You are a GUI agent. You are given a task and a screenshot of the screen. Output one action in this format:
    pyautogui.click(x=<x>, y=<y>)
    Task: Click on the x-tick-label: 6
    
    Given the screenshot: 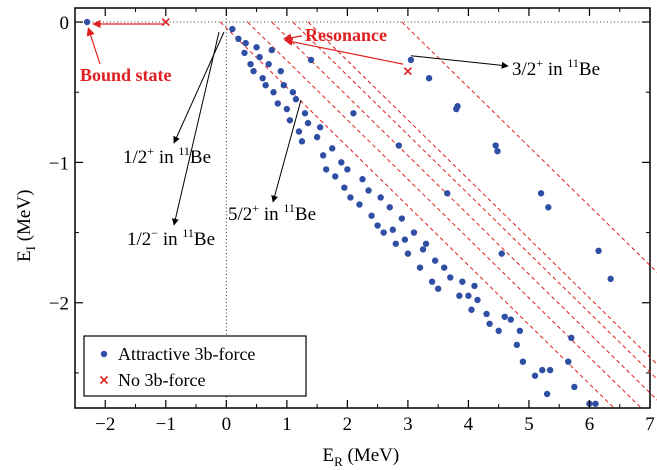 What is the action you would take?
    pyautogui.click(x=590, y=424)
    